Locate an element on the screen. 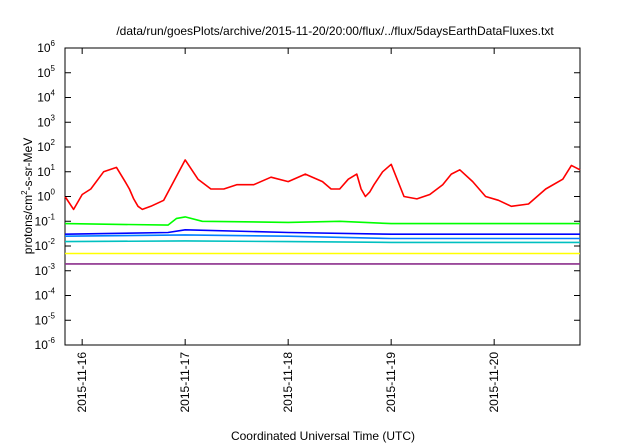 The height and width of the screenshot is (448, 640). y-tick-label: 10⁶ is located at coordinates (46, 47).